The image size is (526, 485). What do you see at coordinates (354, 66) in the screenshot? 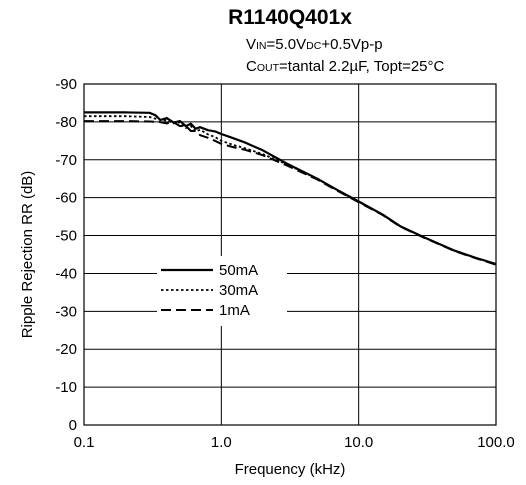
I see `condition-output-capacitor-d: µ` at bounding box center [354, 66].